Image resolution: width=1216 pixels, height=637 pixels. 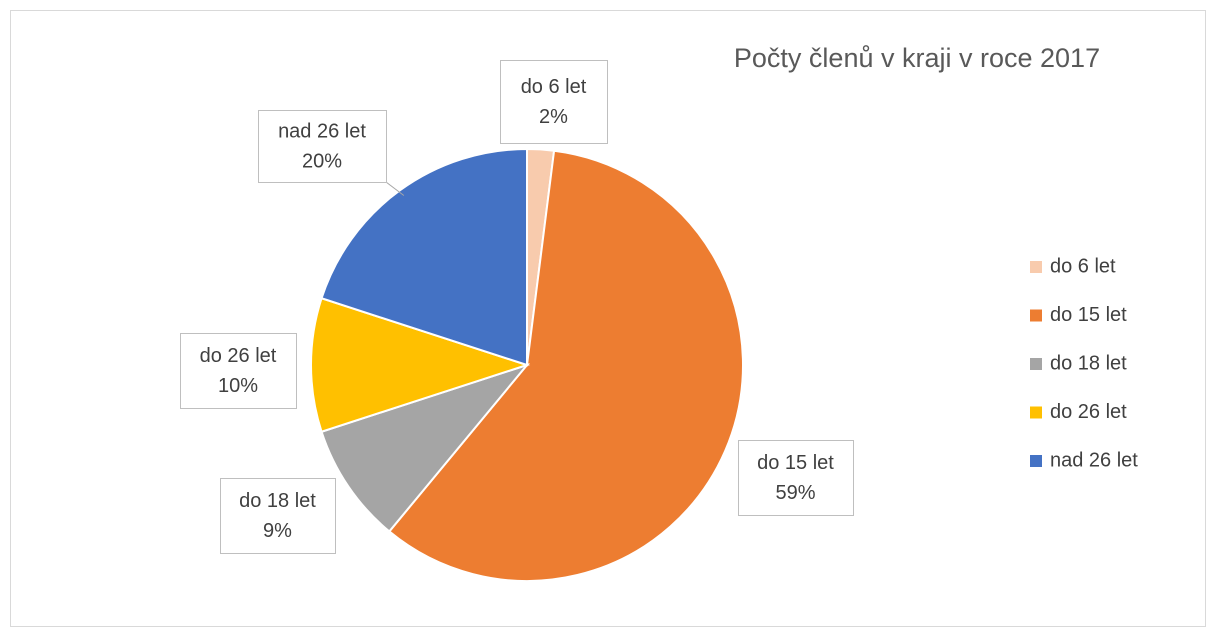 I want to click on data-label-category: nad 26 let, so click(x=322, y=131).